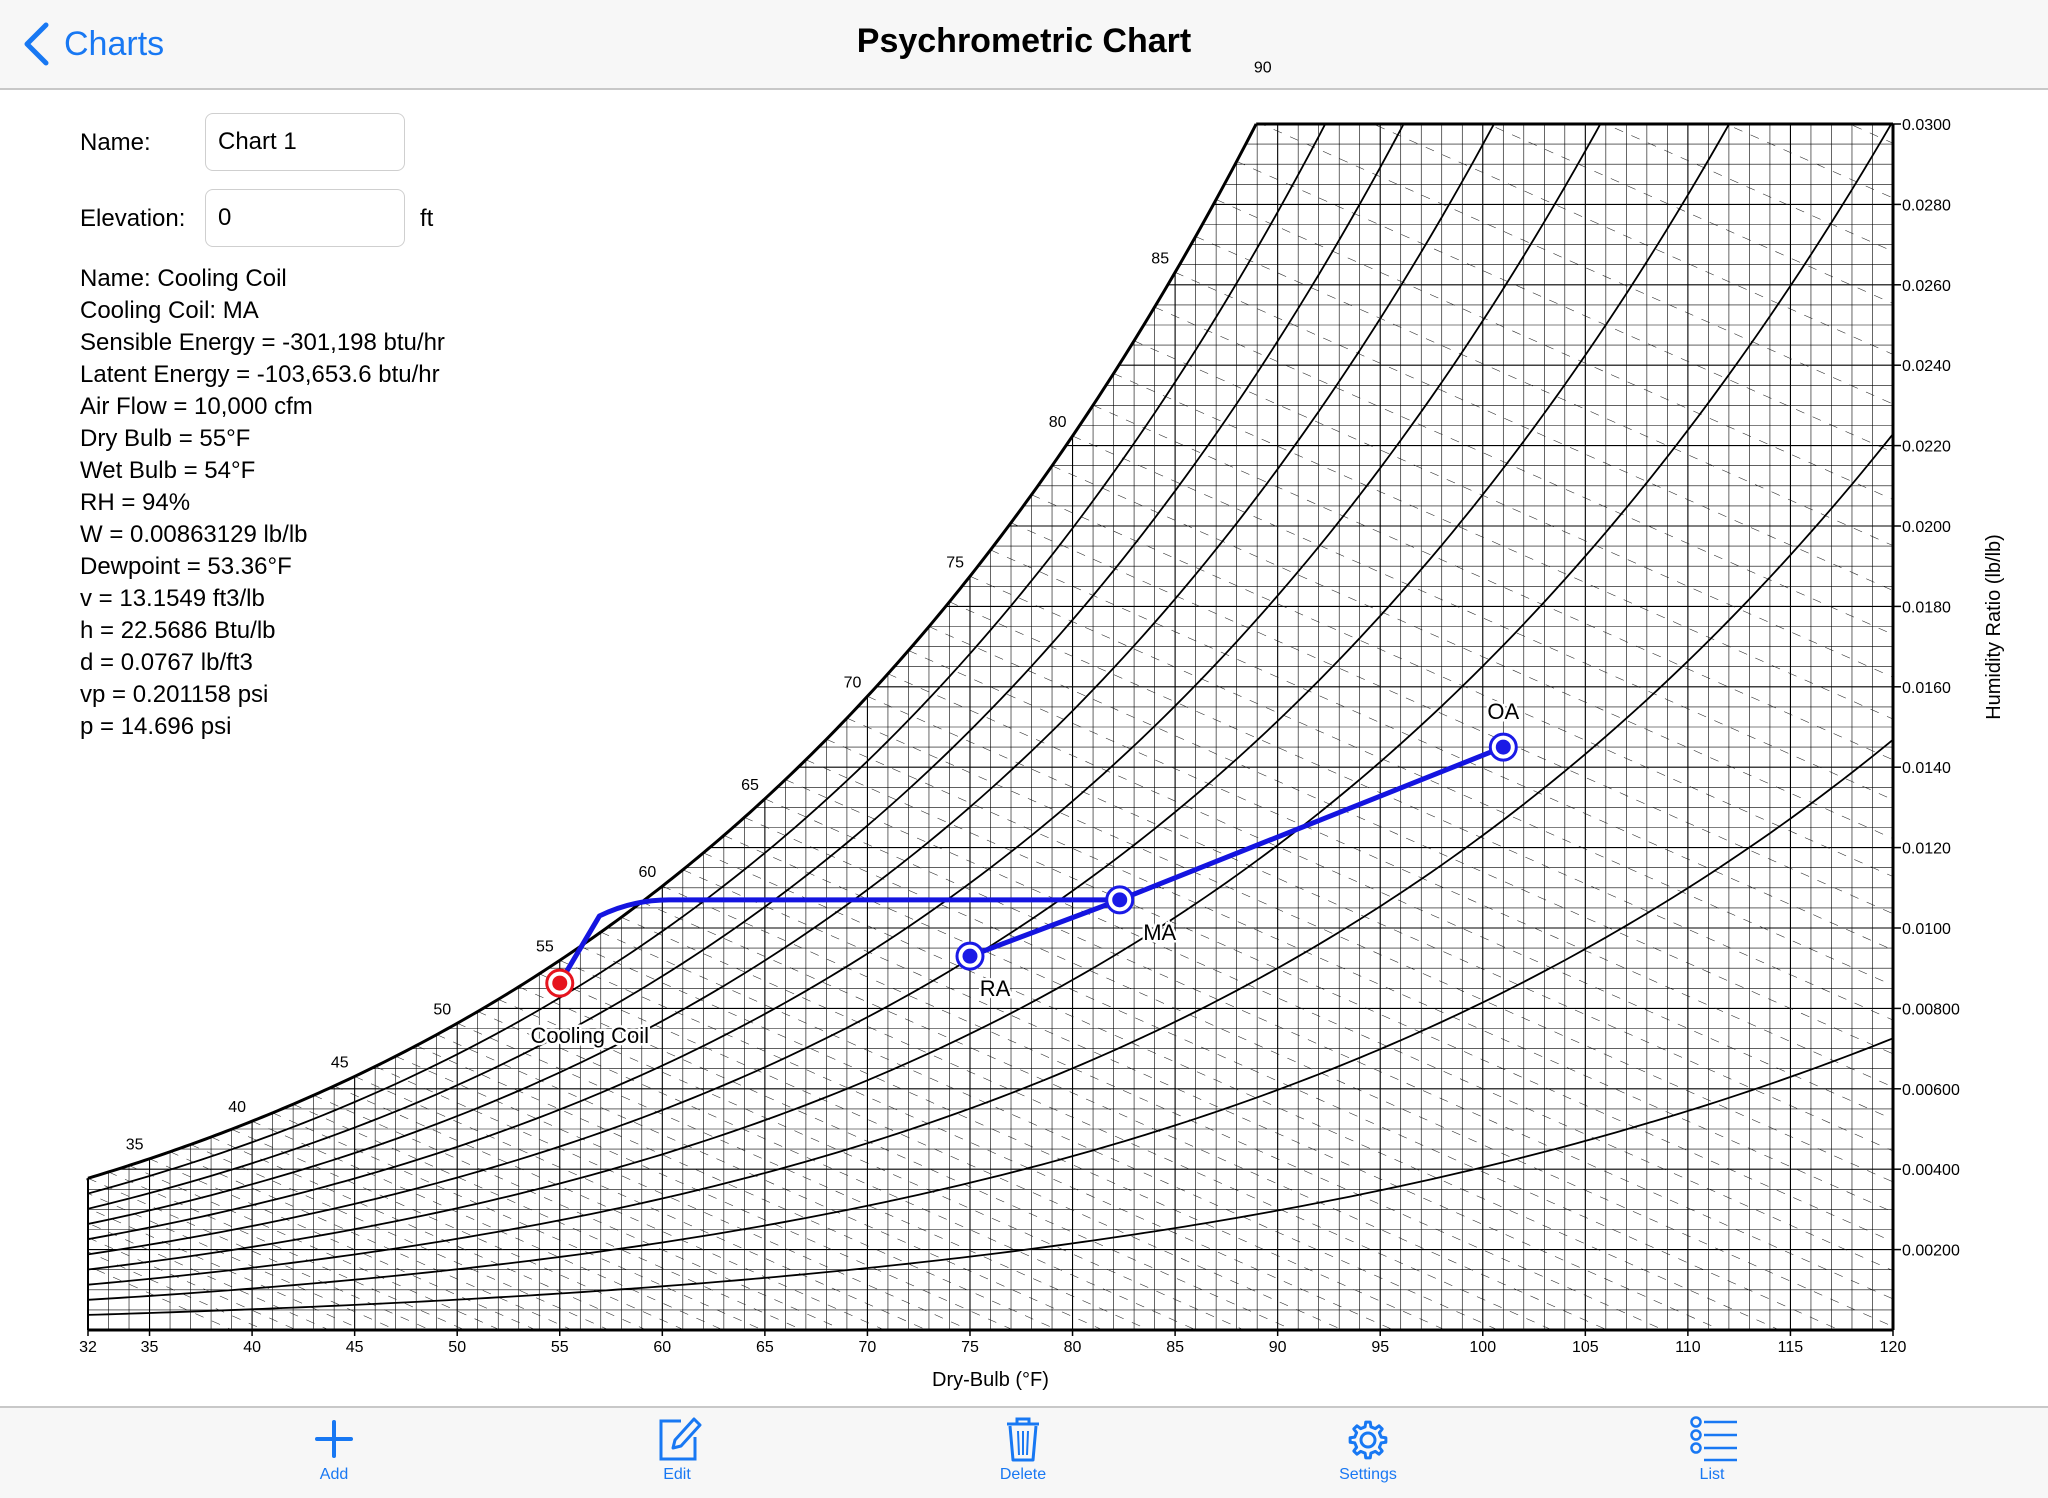 The width and height of the screenshot is (2048, 1498). I want to click on settings-button: Settings, so click(1368, 1454).